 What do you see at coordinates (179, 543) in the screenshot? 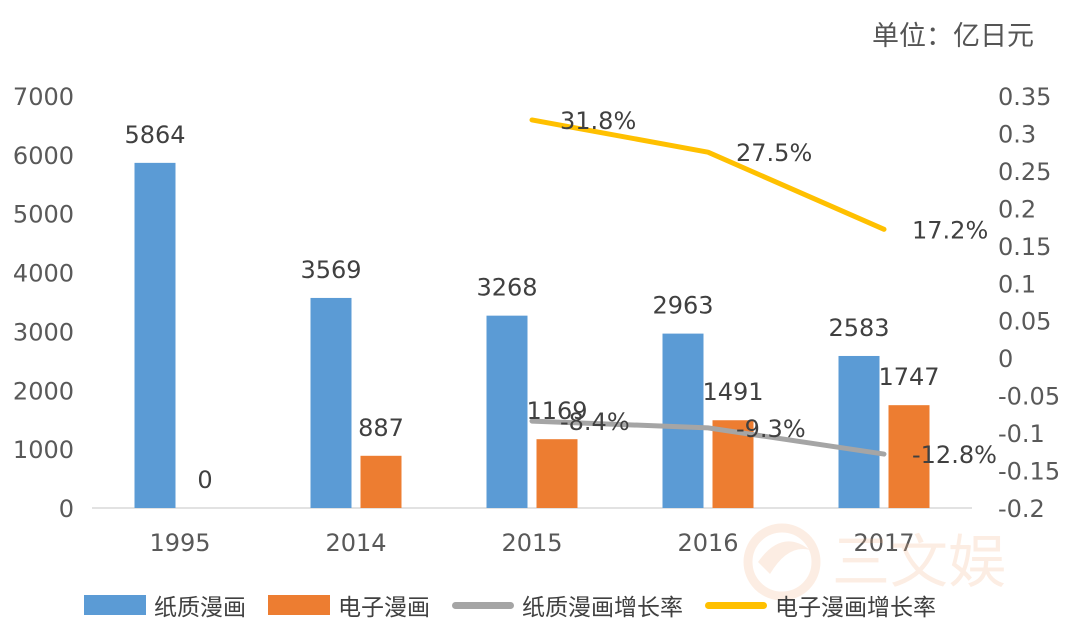
I see `x-axis-tick-label: 1995` at bounding box center [179, 543].